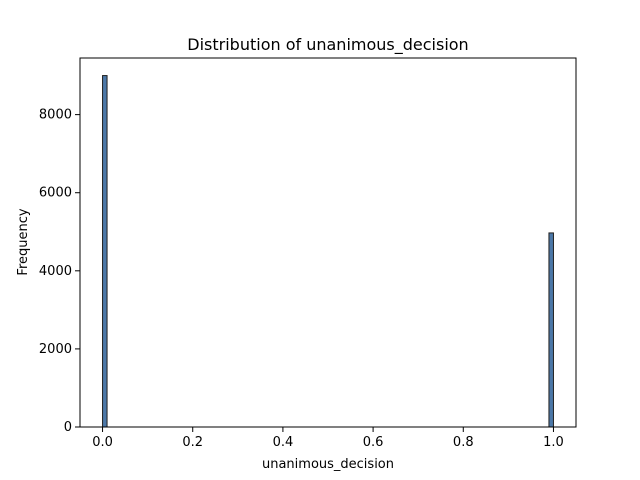  Describe the element at coordinates (328, 464) in the screenshot. I see `x-axis-label: unanimous_decision` at that location.